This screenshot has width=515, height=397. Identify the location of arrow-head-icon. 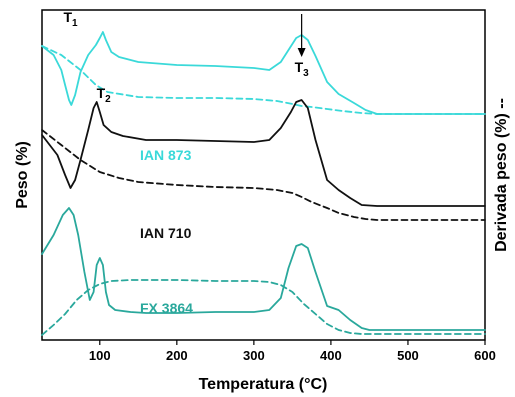
(301, 52).